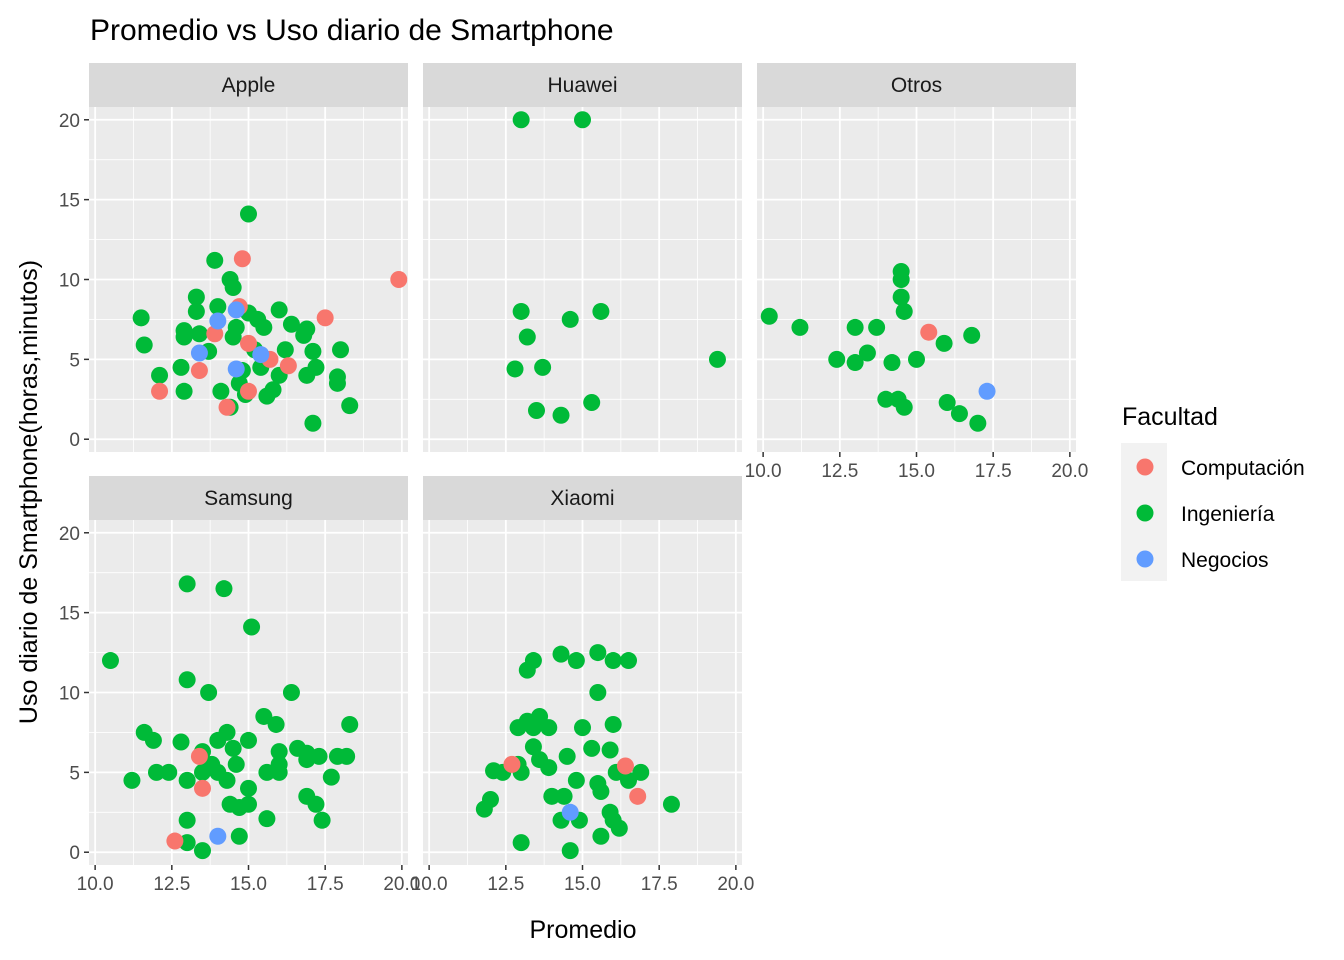  What do you see at coordinates (577, 752) in the screenshot?
I see `points-xiaomi` at bounding box center [577, 752].